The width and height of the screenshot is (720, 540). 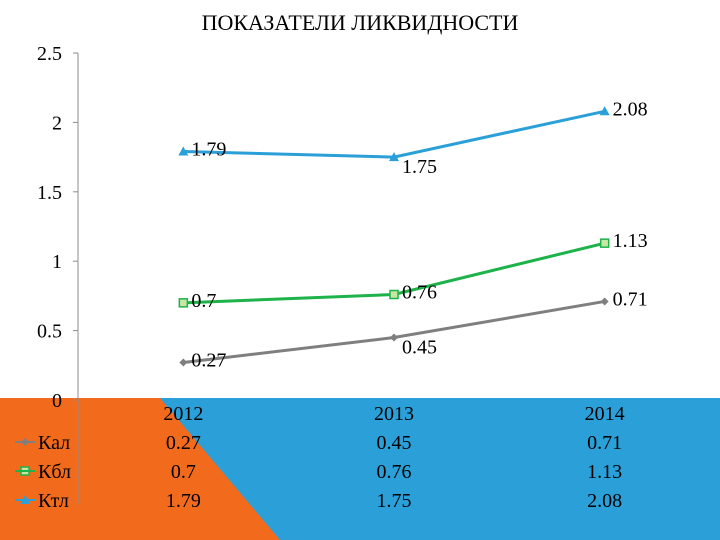 What do you see at coordinates (394, 414) in the screenshot?
I see `x-tick-label: 2013` at bounding box center [394, 414].